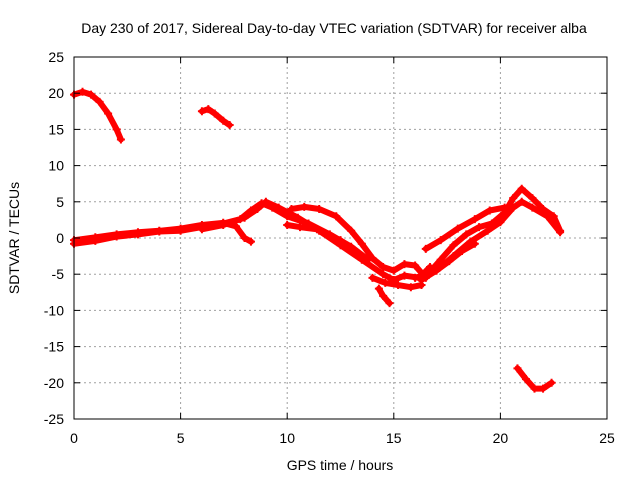 This screenshot has height=480, width=640. Describe the element at coordinates (54, 310) in the screenshot. I see `y-tick-label: -10` at that location.